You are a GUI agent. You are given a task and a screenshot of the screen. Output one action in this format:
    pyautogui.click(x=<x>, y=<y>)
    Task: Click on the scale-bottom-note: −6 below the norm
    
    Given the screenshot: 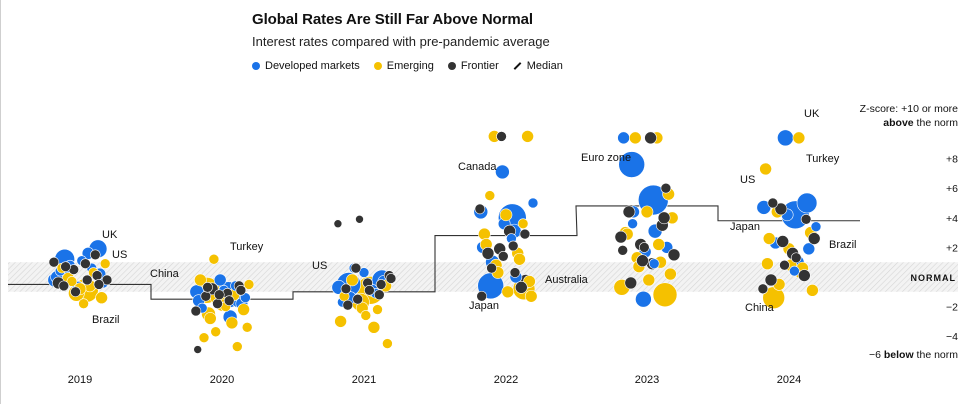 What is the action you would take?
    pyautogui.click(x=913, y=355)
    